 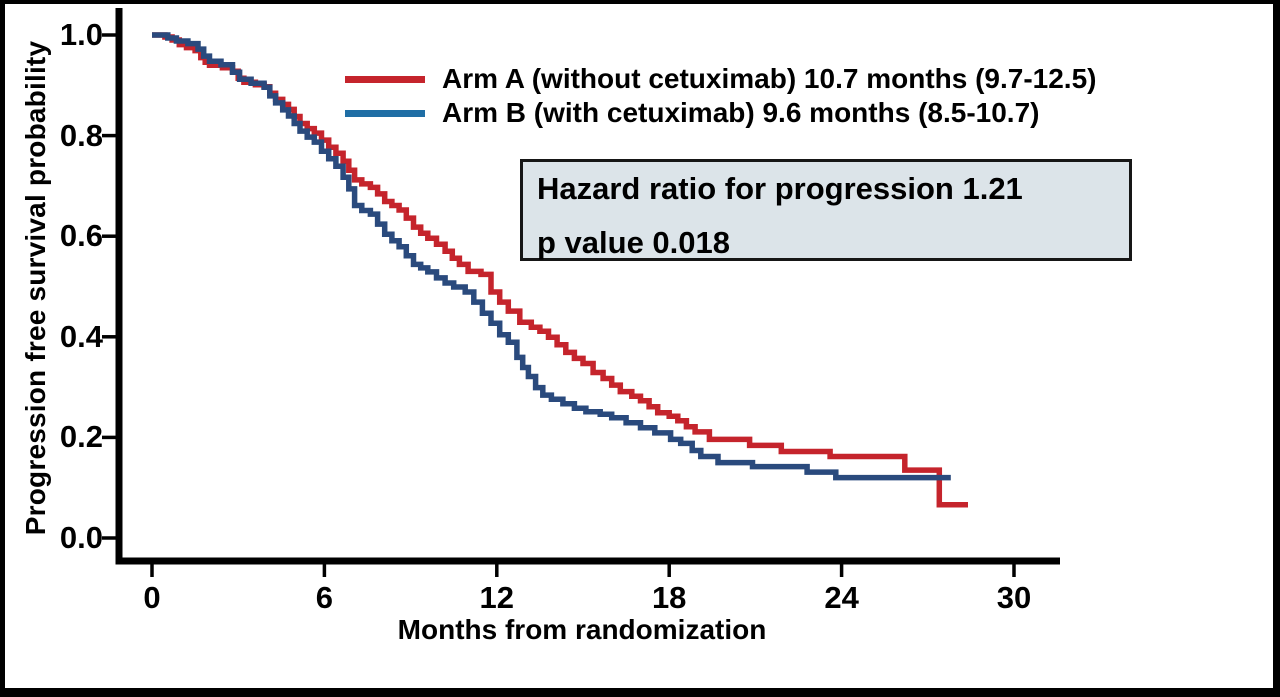 I want to click on x-tick-label: 0, so click(x=152, y=597).